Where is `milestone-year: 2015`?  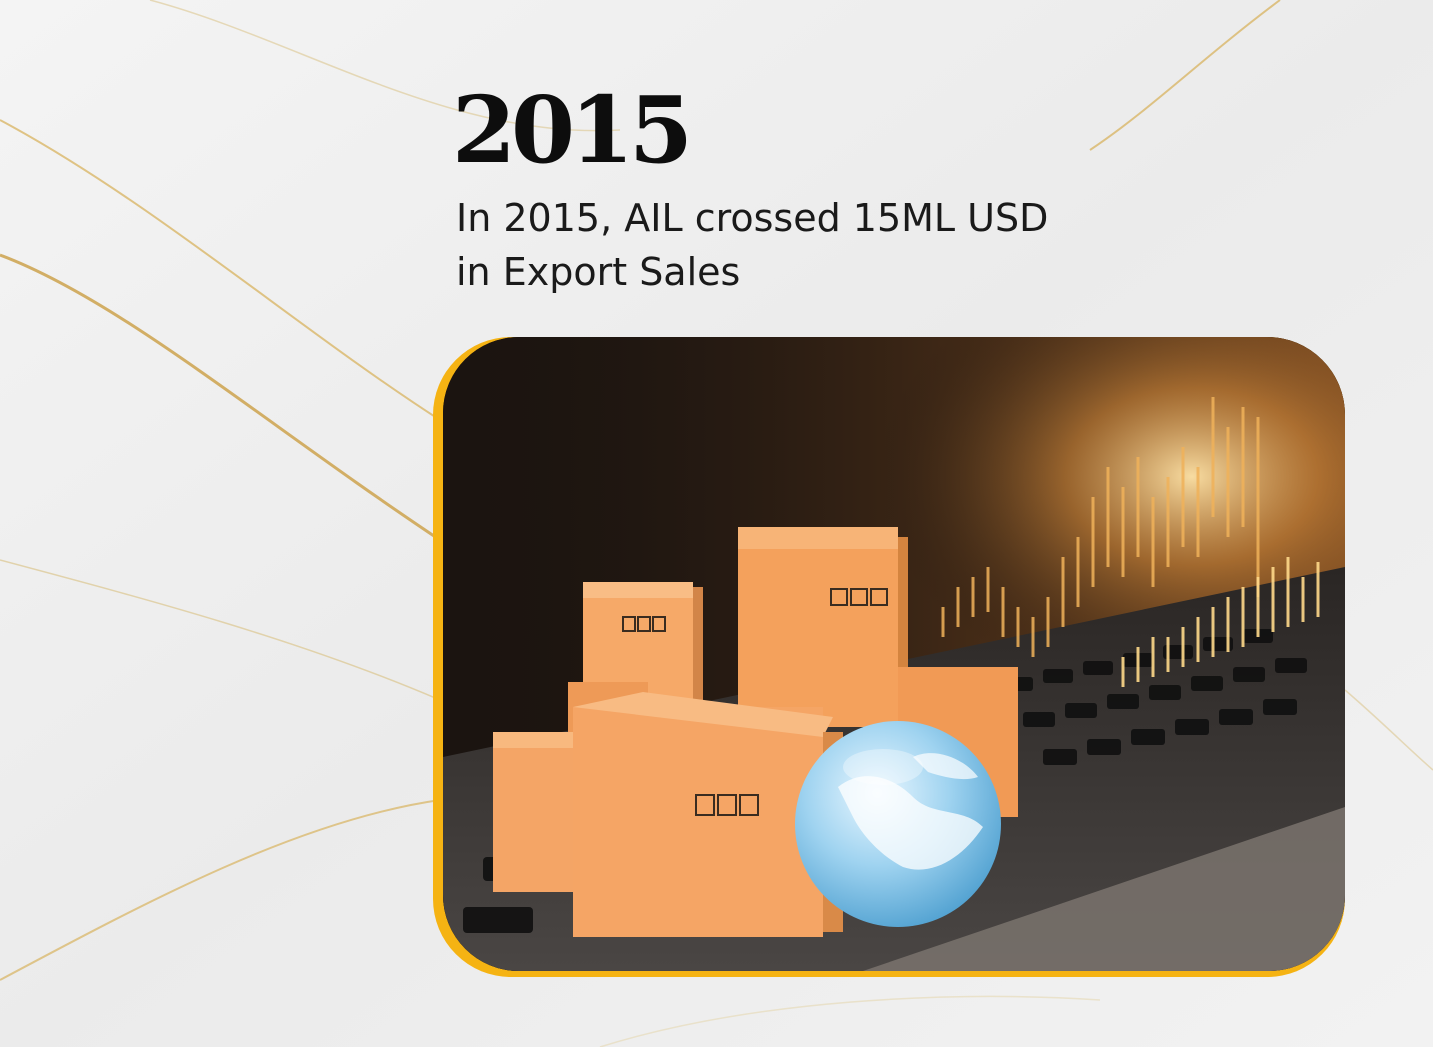
milestone-year: 2015 is located at coordinates (572, 130).